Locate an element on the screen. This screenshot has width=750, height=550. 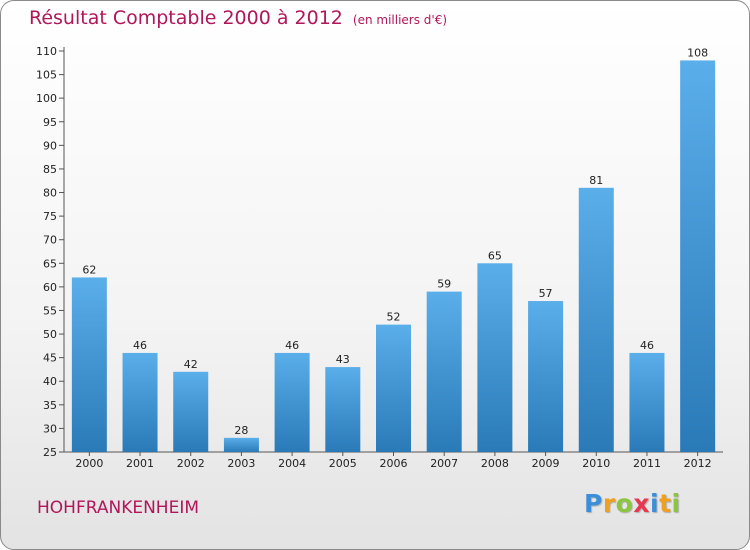
logo-letter: x is located at coordinates (641, 503).